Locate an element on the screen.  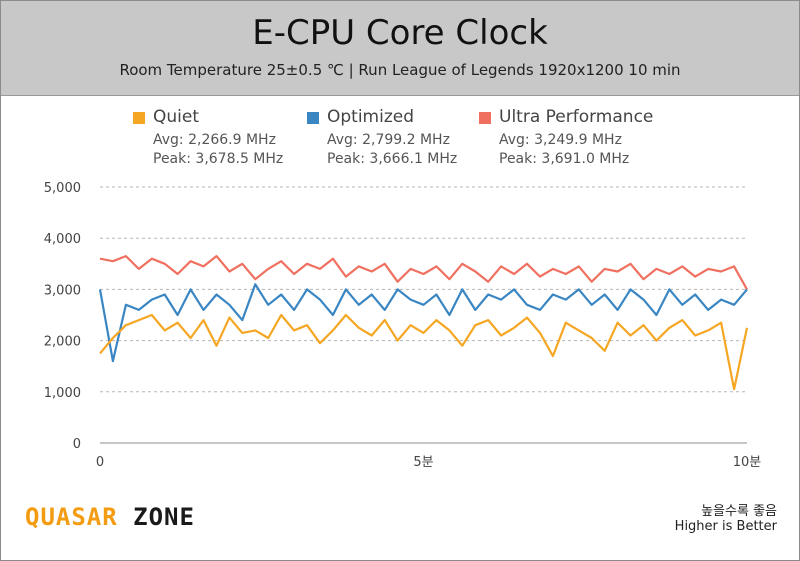
legend-label-optimized: Optimized is located at coordinates (371, 117).